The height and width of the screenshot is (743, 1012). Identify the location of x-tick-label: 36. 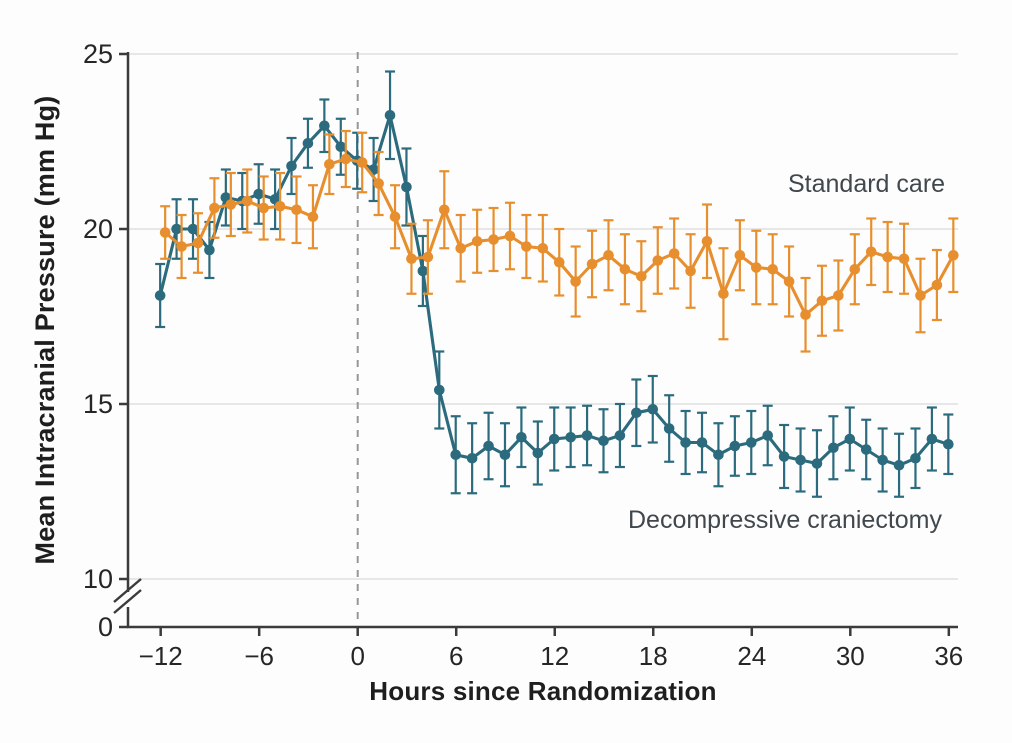
(948, 656).